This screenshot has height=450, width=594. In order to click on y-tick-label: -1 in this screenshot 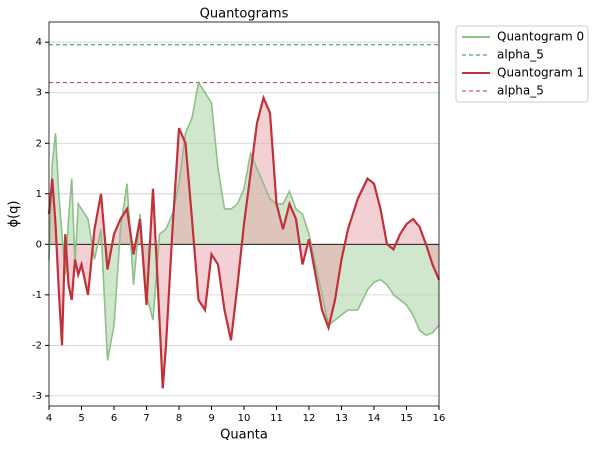, I will do `click(37, 295)`.